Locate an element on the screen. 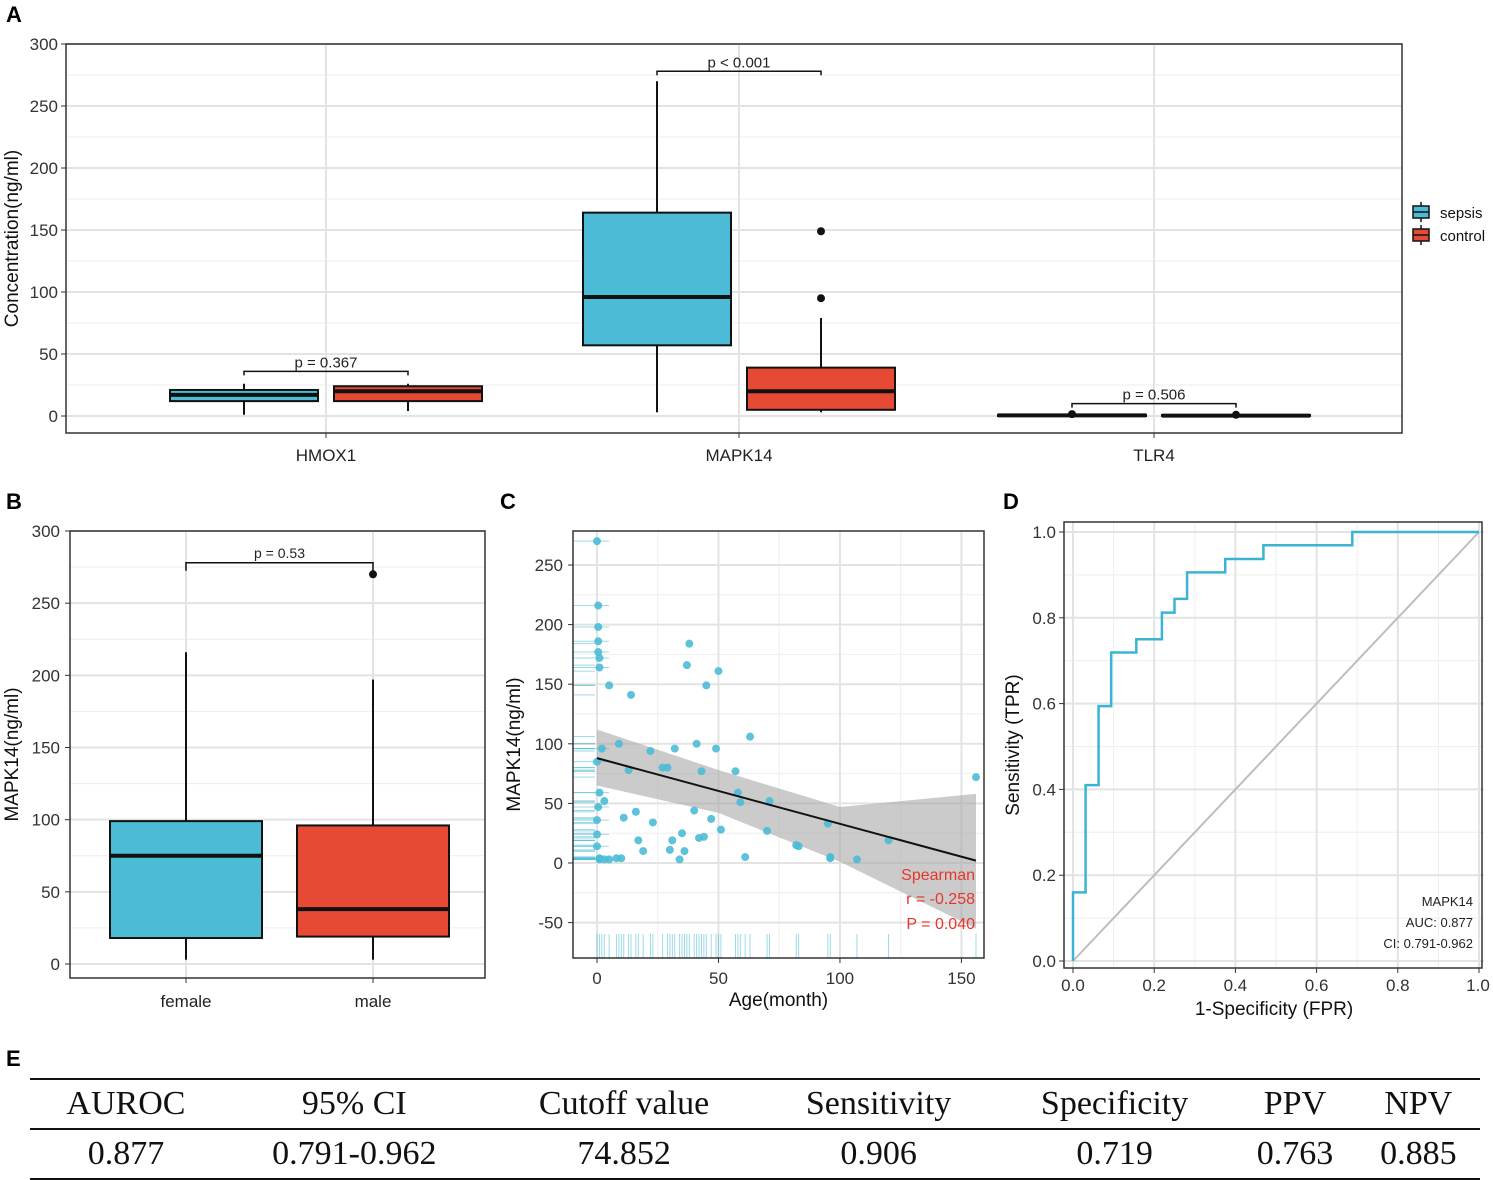  y-tick-label: 0.8 is located at coordinates (1044, 618).